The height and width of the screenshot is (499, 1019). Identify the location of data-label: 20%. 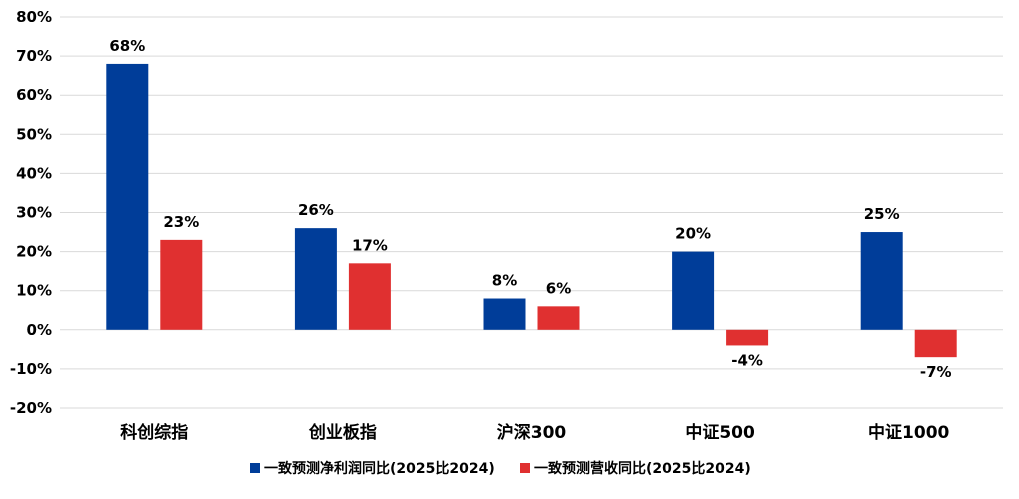
(693, 234).